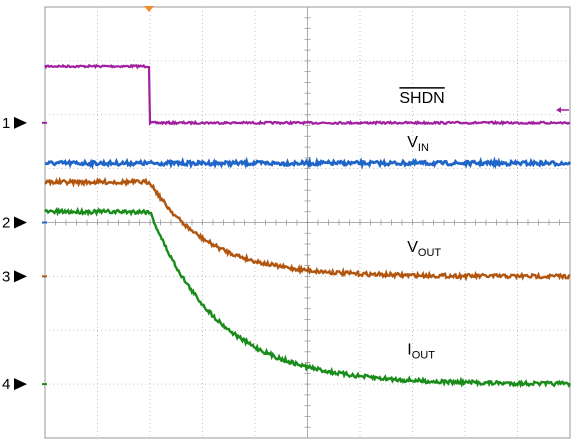  What do you see at coordinates (418, 144) in the screenshot?
I see `label-v-in: VIN` at bounding box center [418, 144].